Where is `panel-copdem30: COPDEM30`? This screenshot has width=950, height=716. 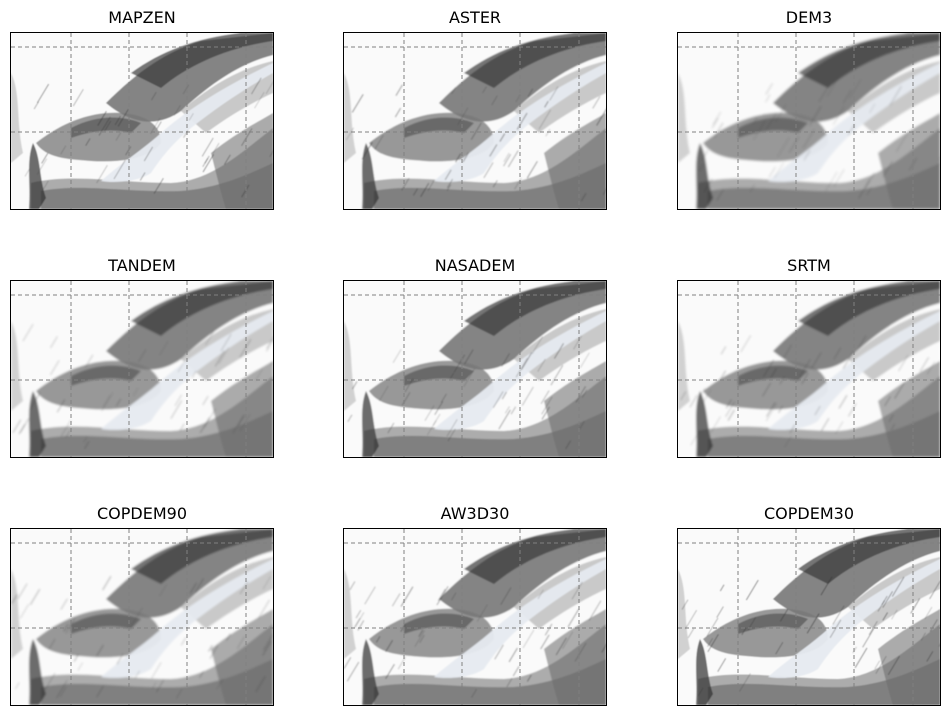 panel-copdem30: COPDEM30 is located at coordinates (809, 605).